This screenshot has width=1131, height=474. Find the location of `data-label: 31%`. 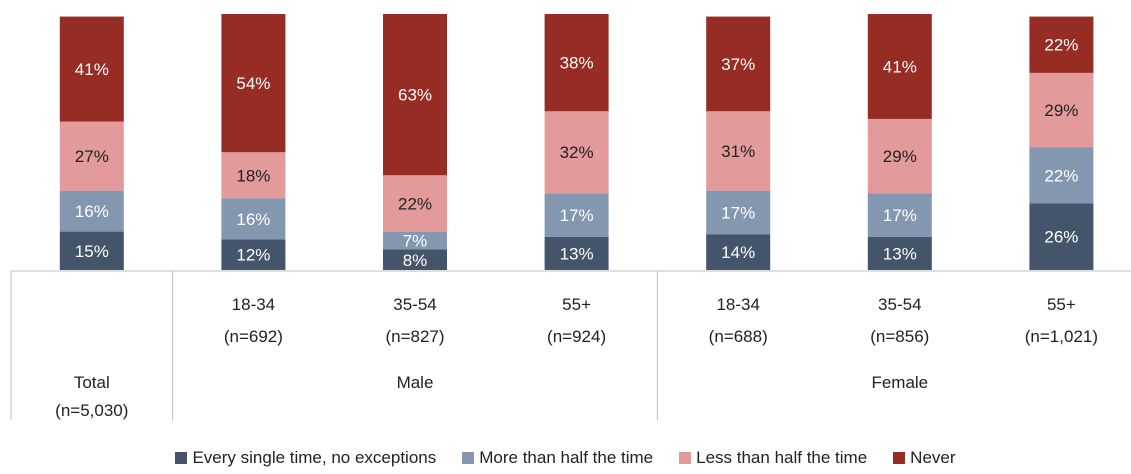

data-label: 31% is located at coordinates (738, 151).